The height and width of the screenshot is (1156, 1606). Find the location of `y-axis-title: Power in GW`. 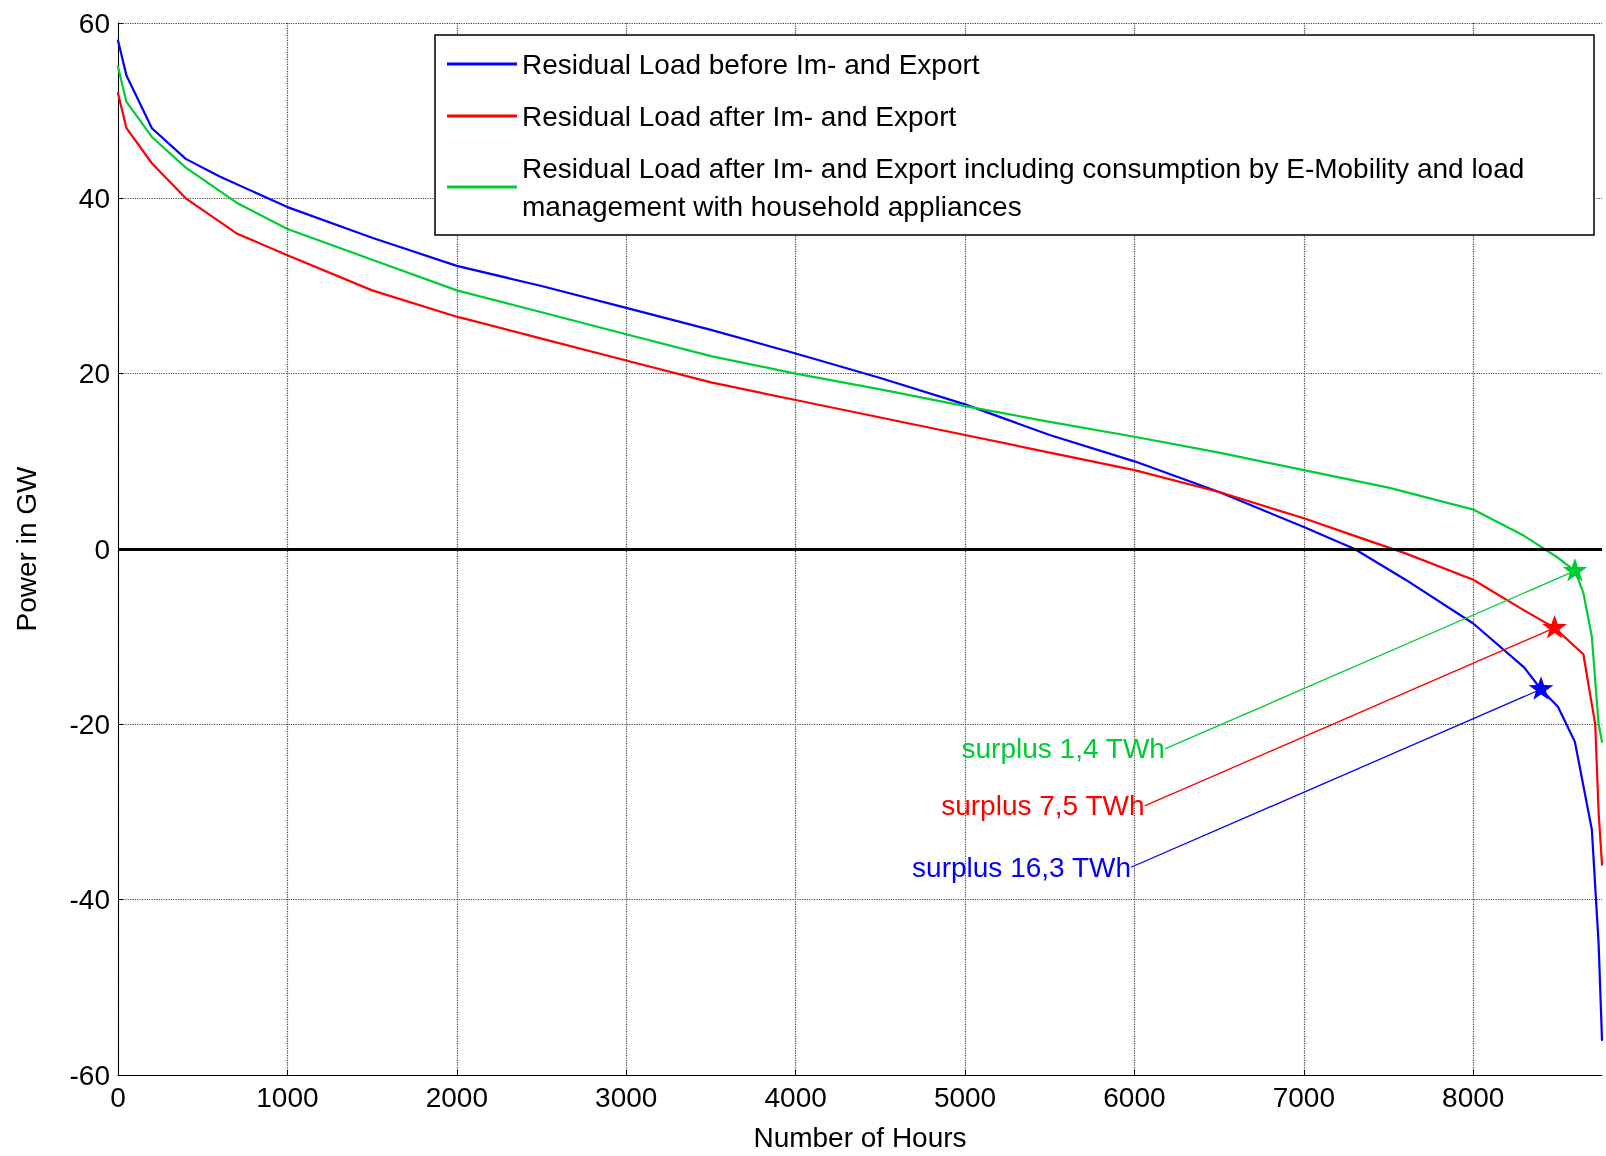

y-axis-title: Power in GW is located at coordinates (26, 548).